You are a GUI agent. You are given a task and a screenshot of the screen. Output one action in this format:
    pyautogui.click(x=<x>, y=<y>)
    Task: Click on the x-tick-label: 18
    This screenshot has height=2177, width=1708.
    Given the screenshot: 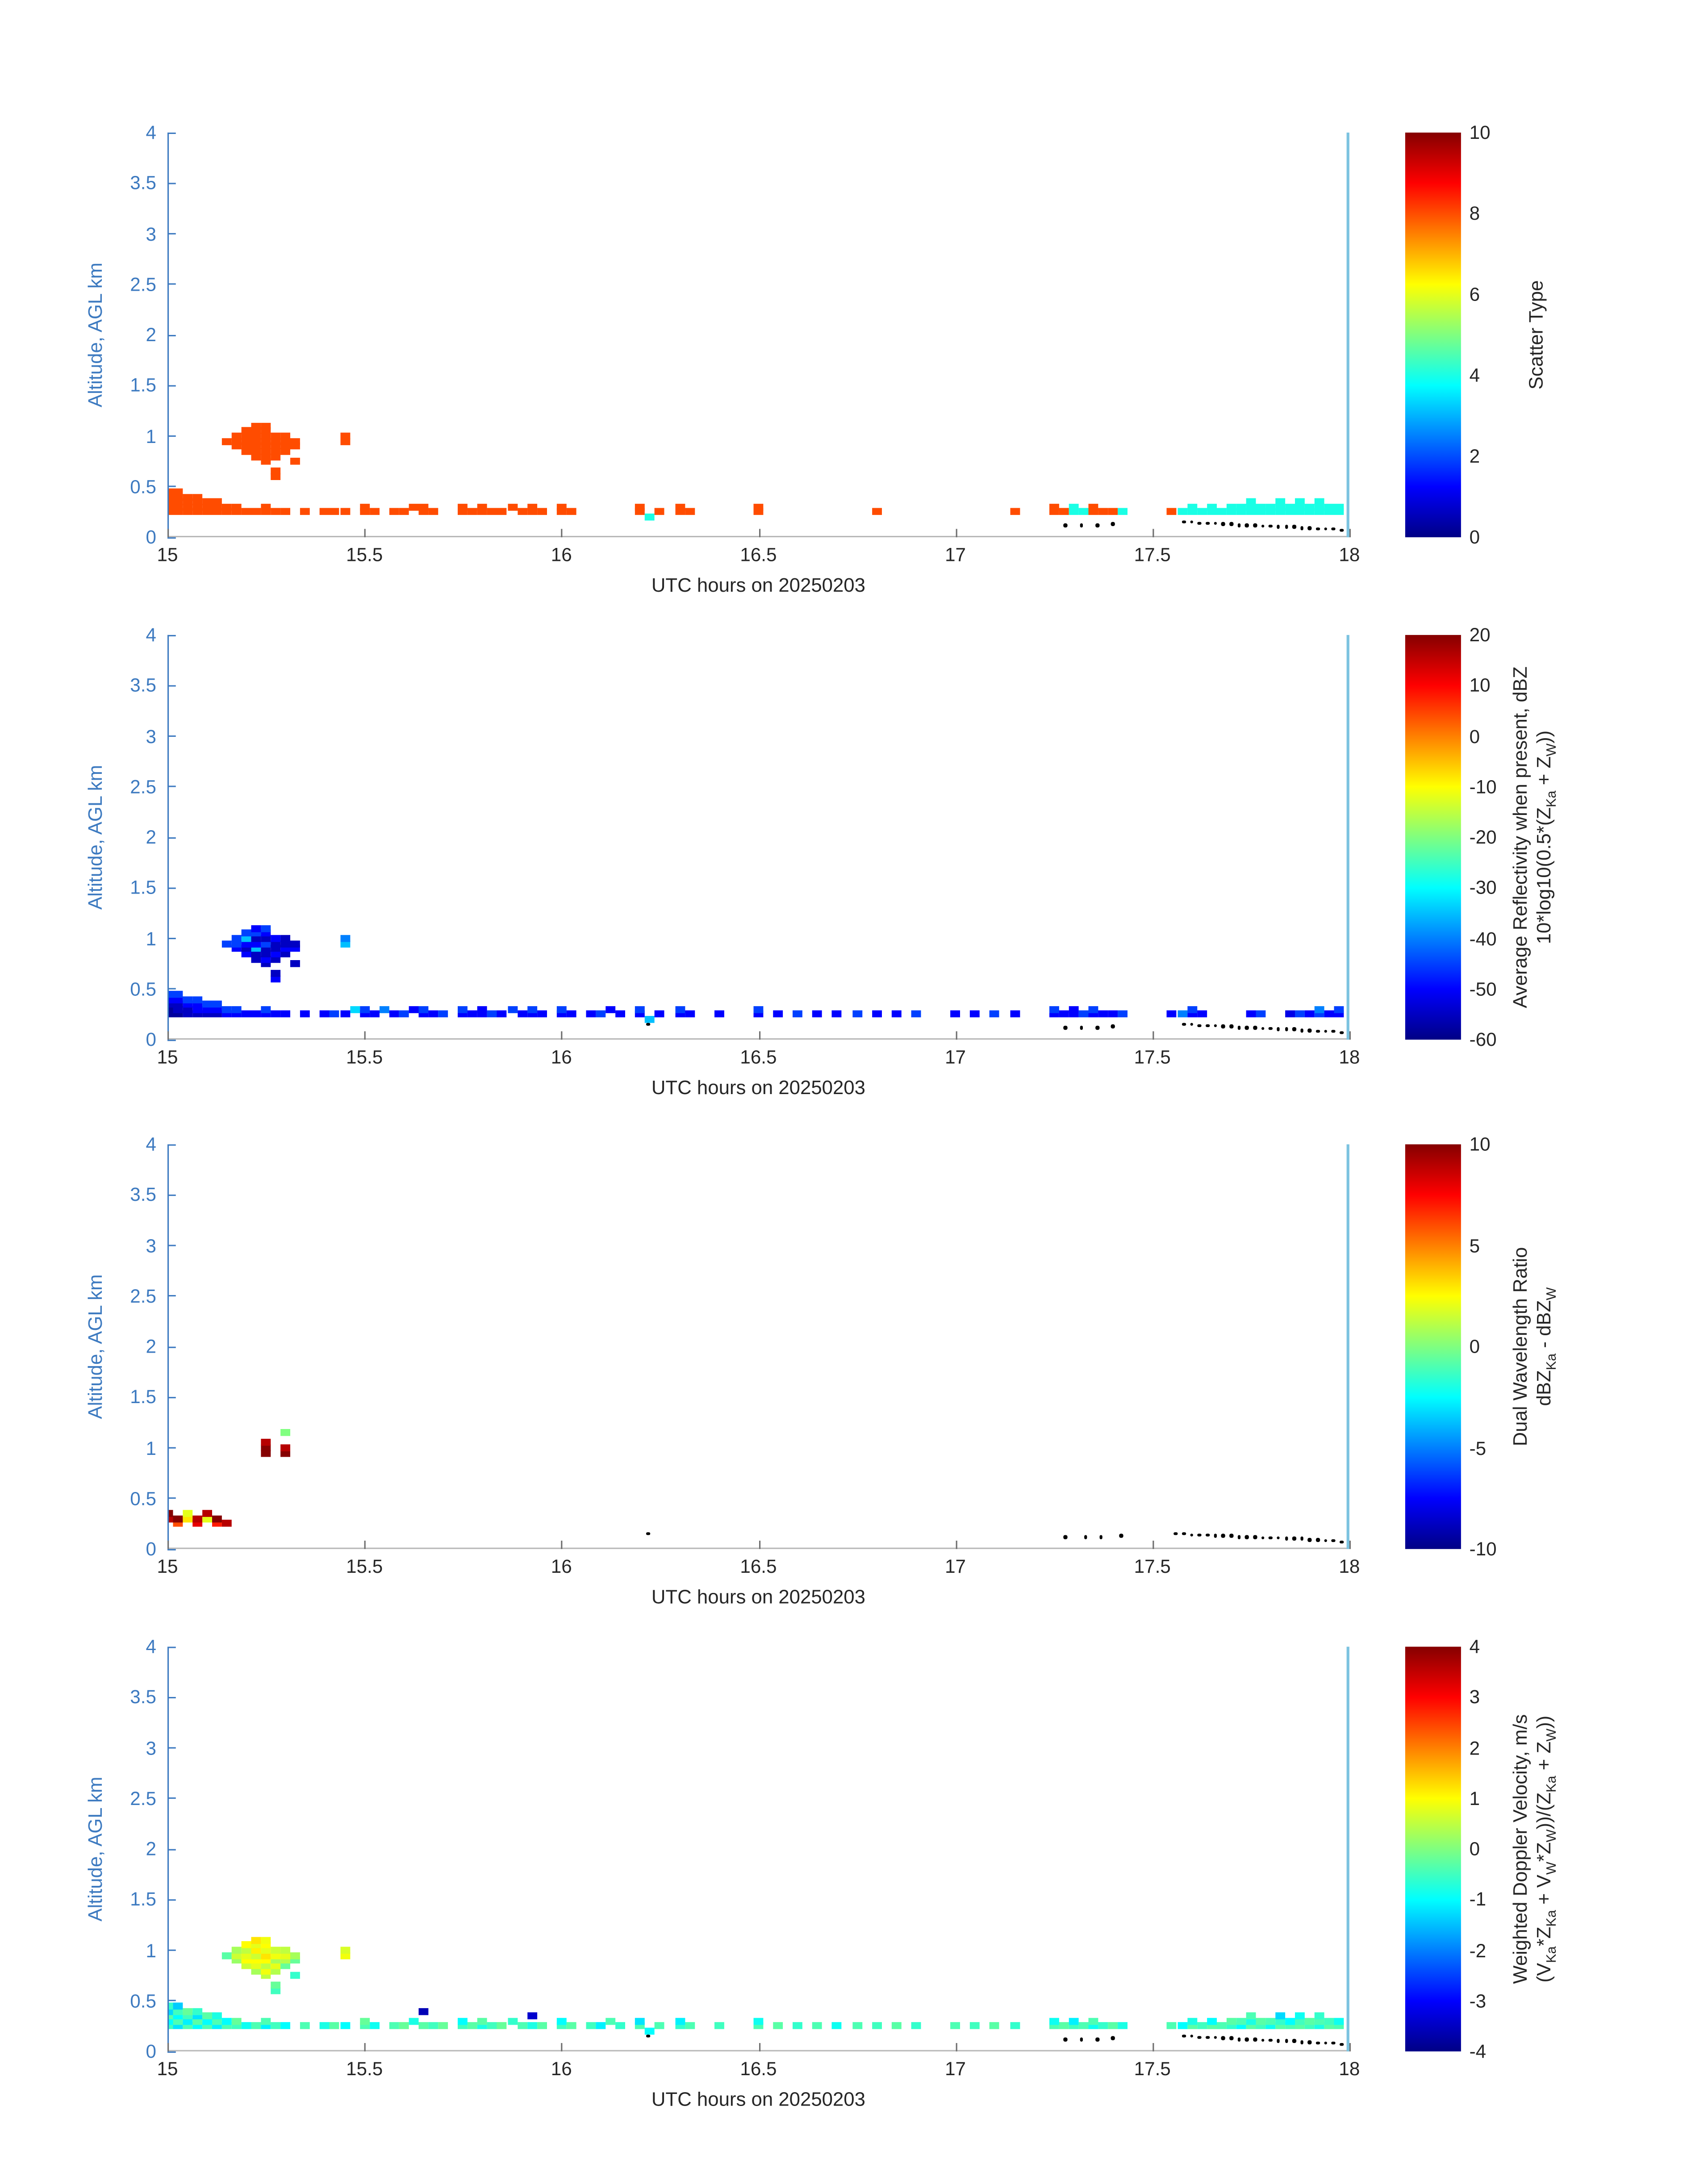 What is the action you would take?
    pyautogui.click(x=1349, y=1566)
    